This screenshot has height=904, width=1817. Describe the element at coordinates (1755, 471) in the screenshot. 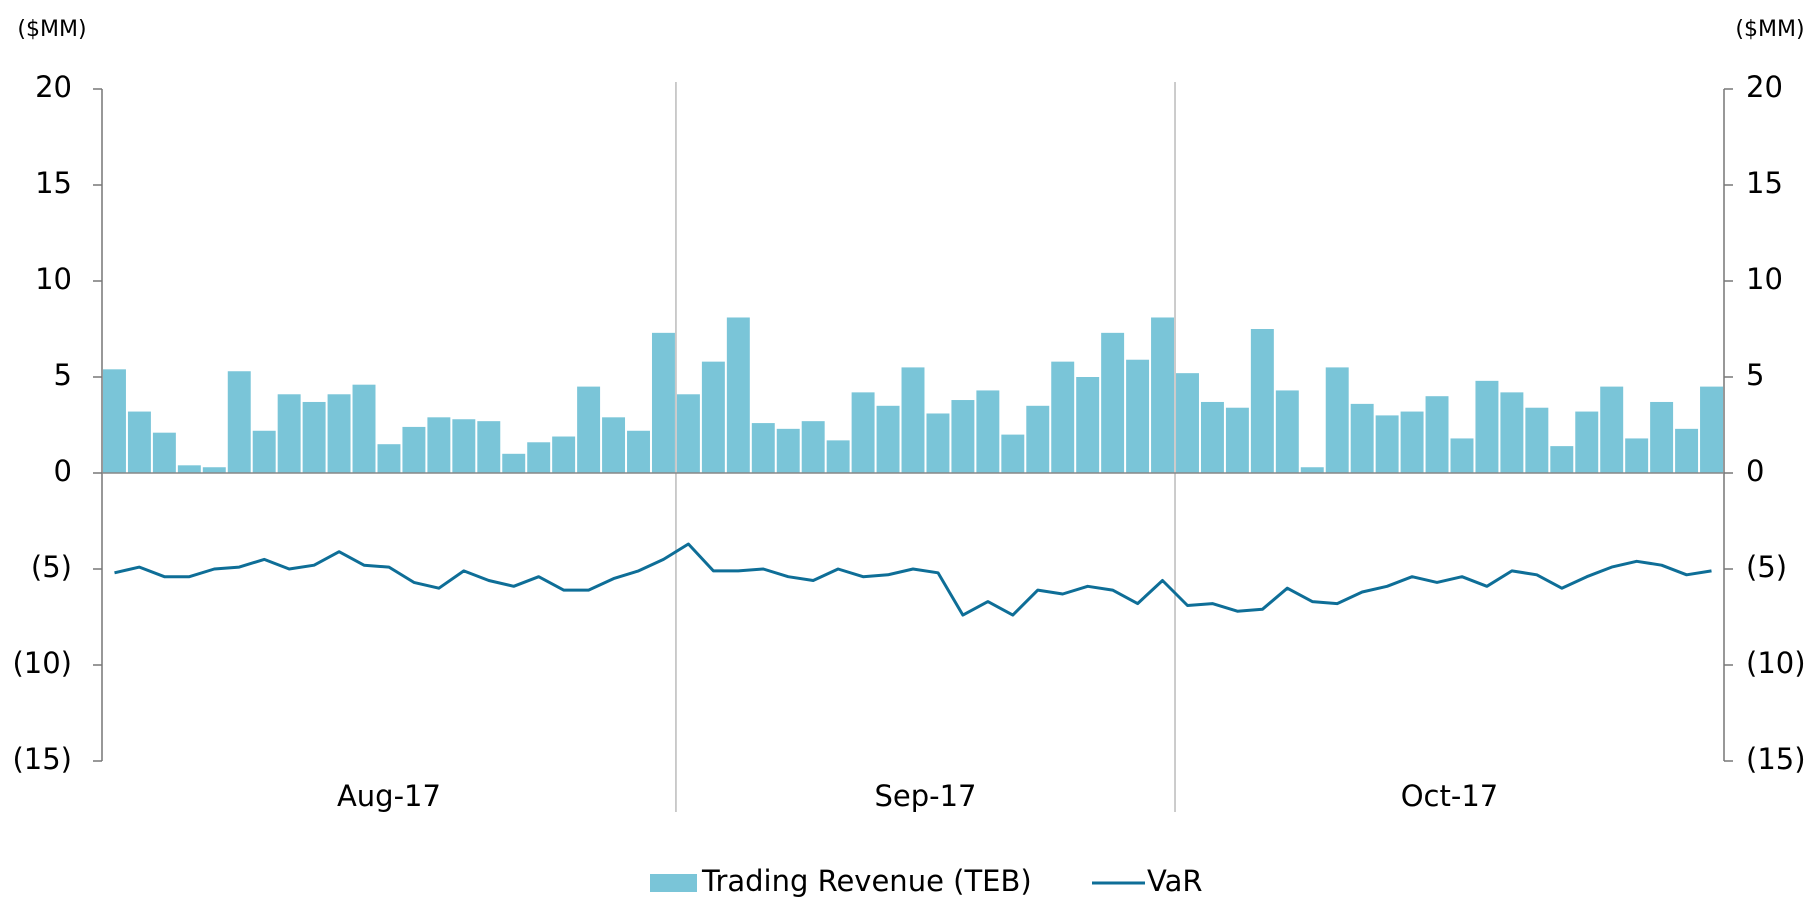

I see `y2-tick-label: 0` at that location.